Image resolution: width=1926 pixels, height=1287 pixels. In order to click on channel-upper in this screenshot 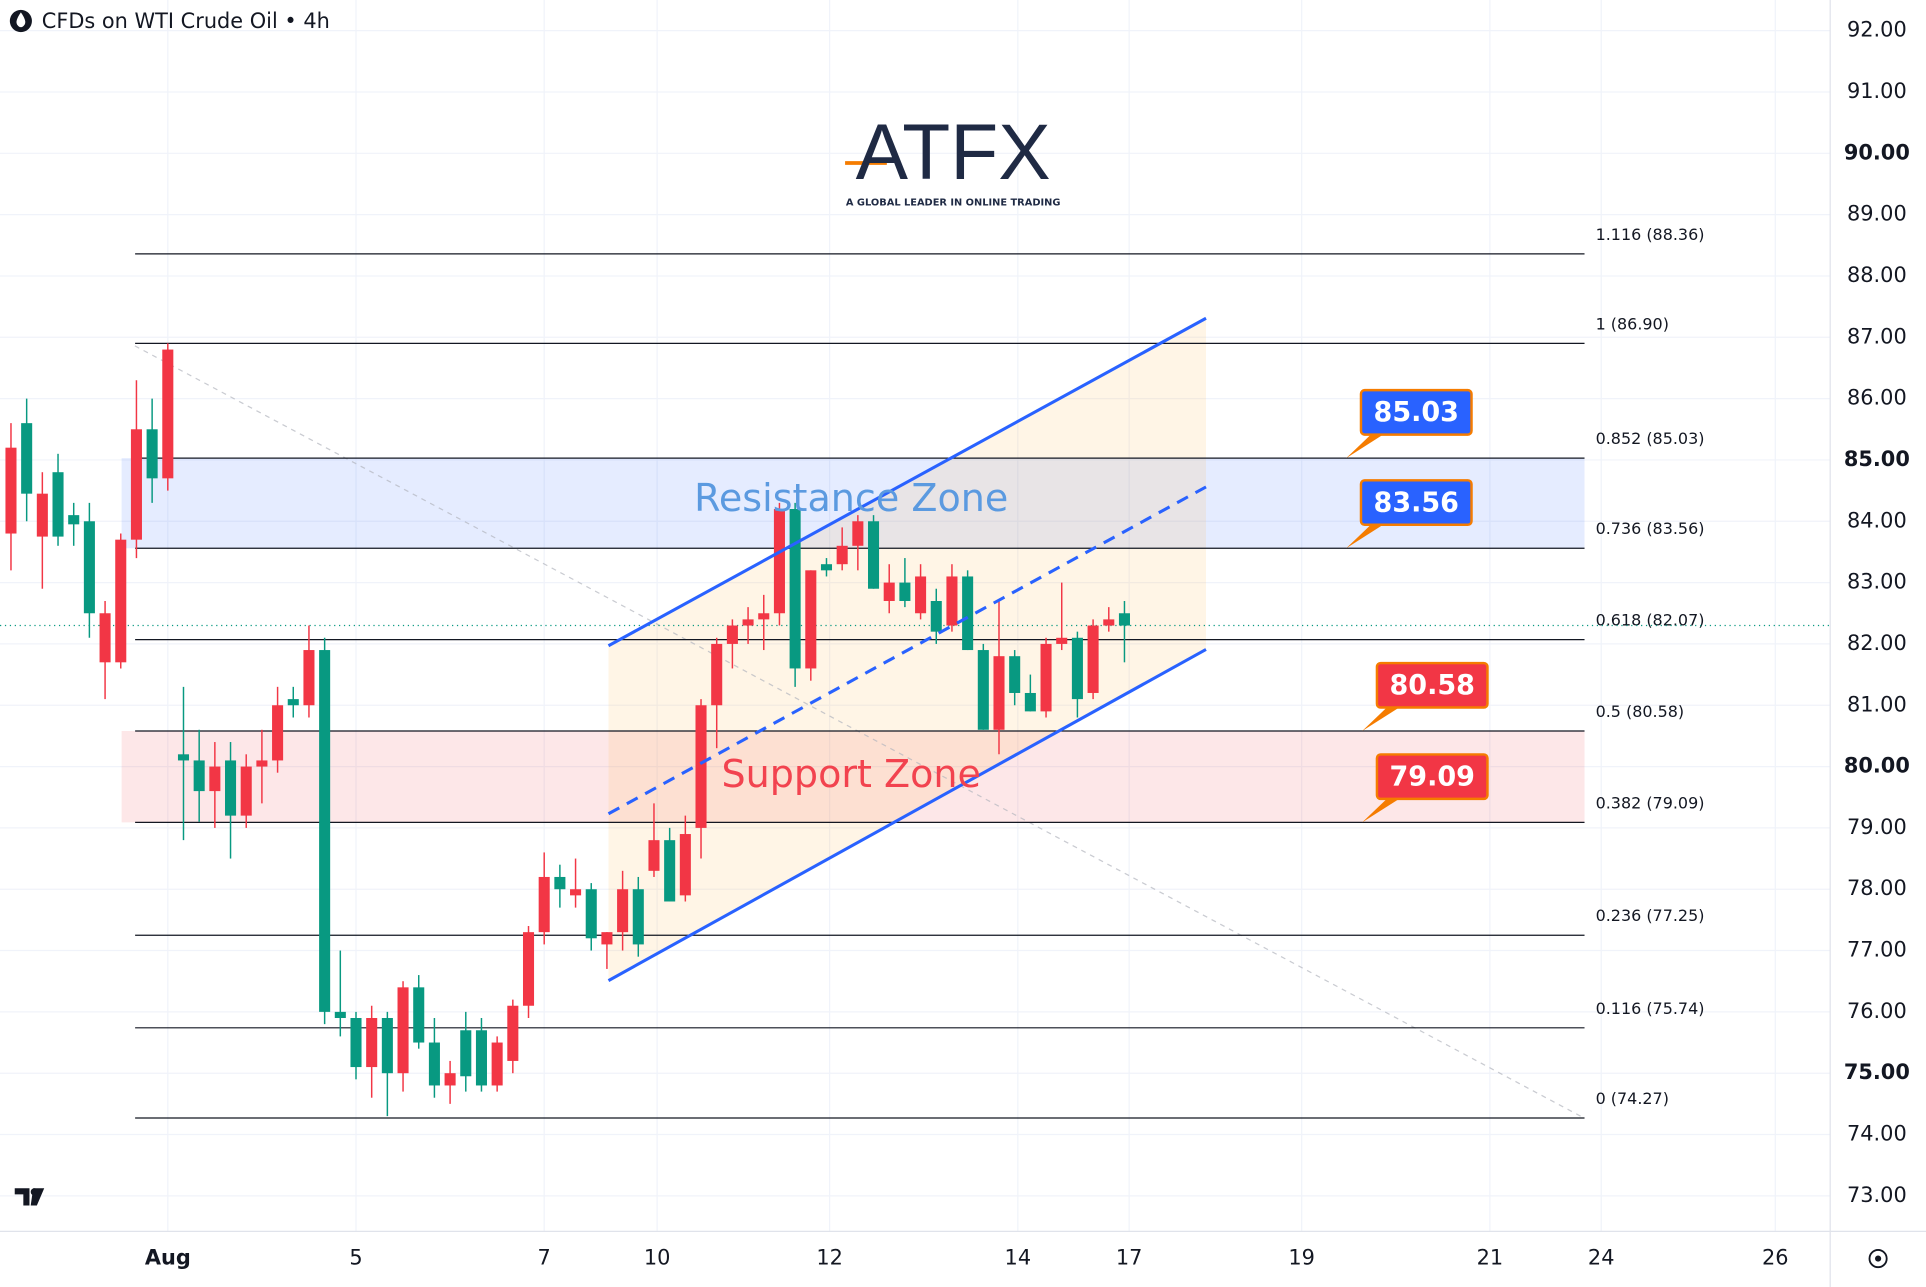, I will do `click(907, 482)`.